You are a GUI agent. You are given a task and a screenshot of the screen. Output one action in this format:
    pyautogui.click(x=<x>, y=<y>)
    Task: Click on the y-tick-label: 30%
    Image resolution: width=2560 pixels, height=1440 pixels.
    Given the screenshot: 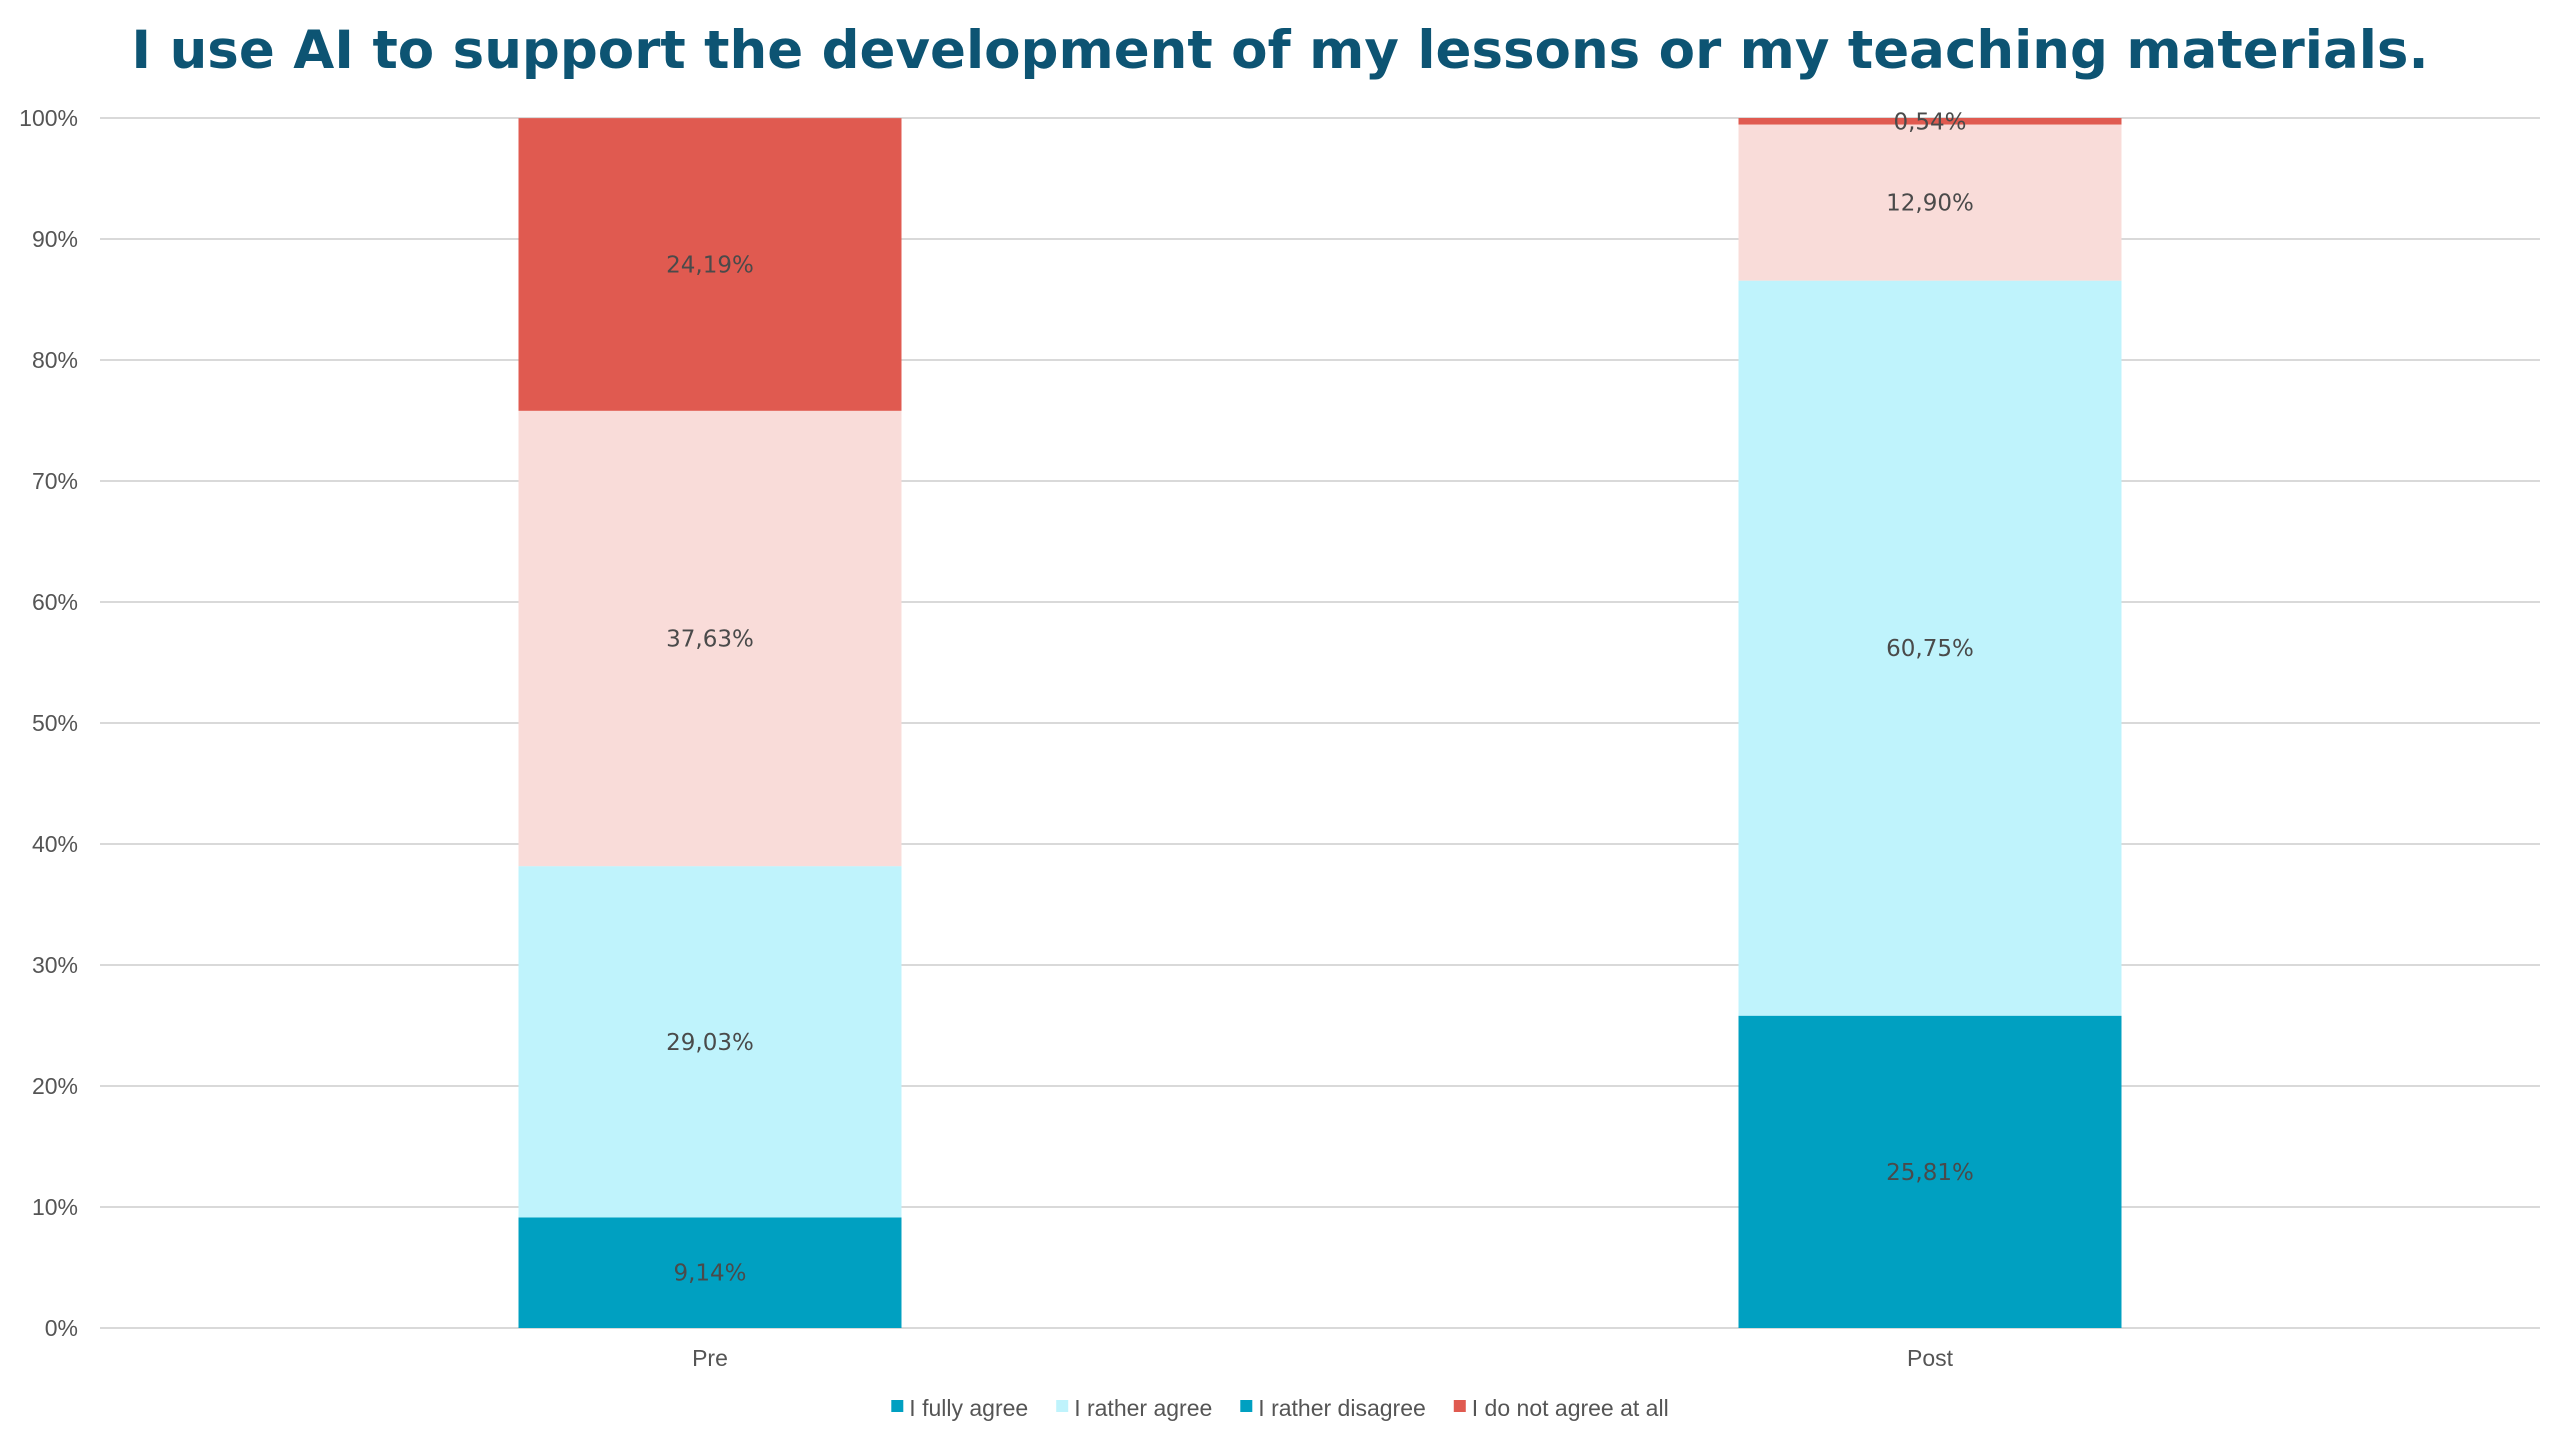 What is the action you would take?
    pyautogui.click(x=55, y=965)
    